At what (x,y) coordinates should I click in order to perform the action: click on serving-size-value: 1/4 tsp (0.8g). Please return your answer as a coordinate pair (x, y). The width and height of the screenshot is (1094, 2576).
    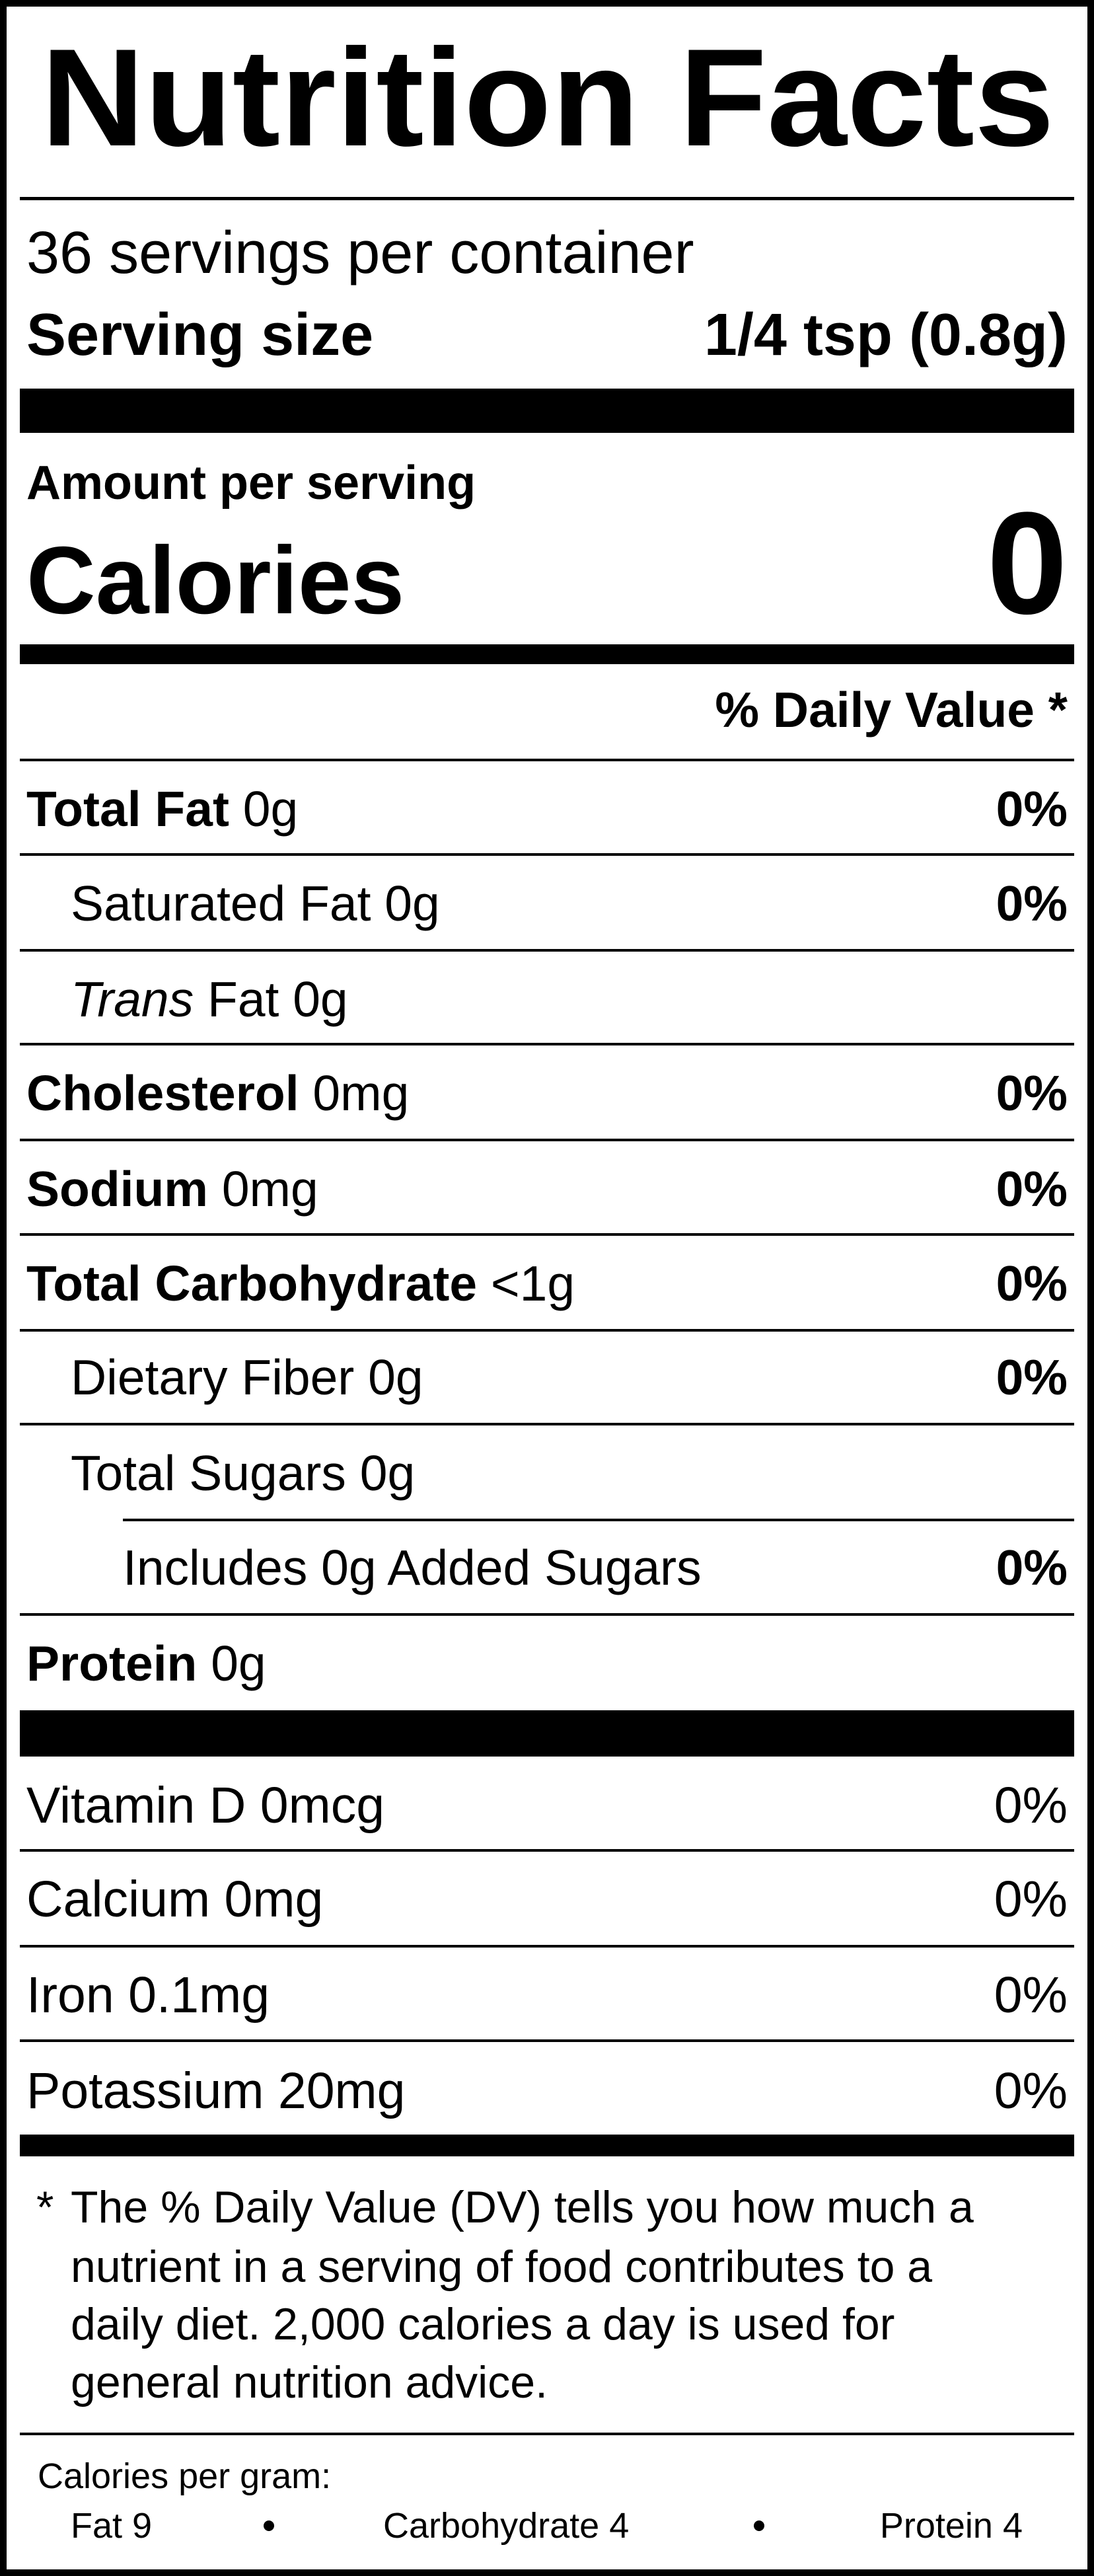
    Looking at the image, I should click on (886, 335).